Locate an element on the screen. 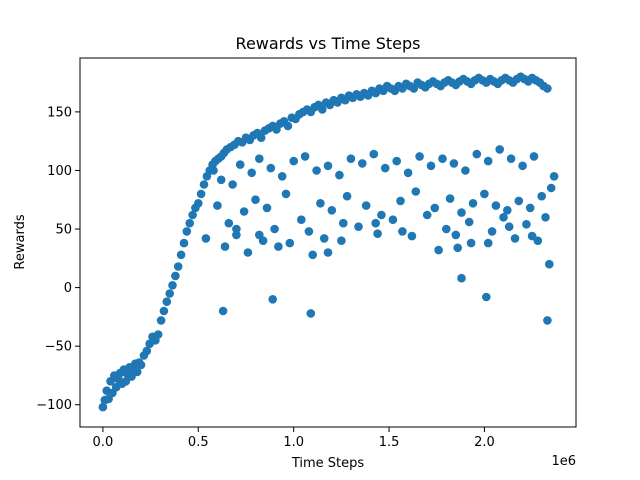 This screenshot has width=640, height=480. x-axis-ticks: 0.0 0.5 1.0 1.5 2.0 is located at coordinates (294, 438).